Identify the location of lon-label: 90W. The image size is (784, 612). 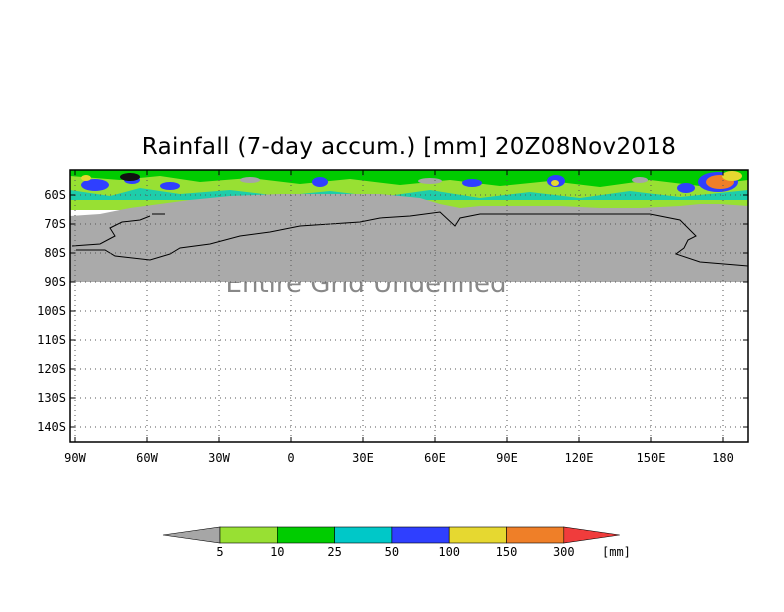
(75, 458).